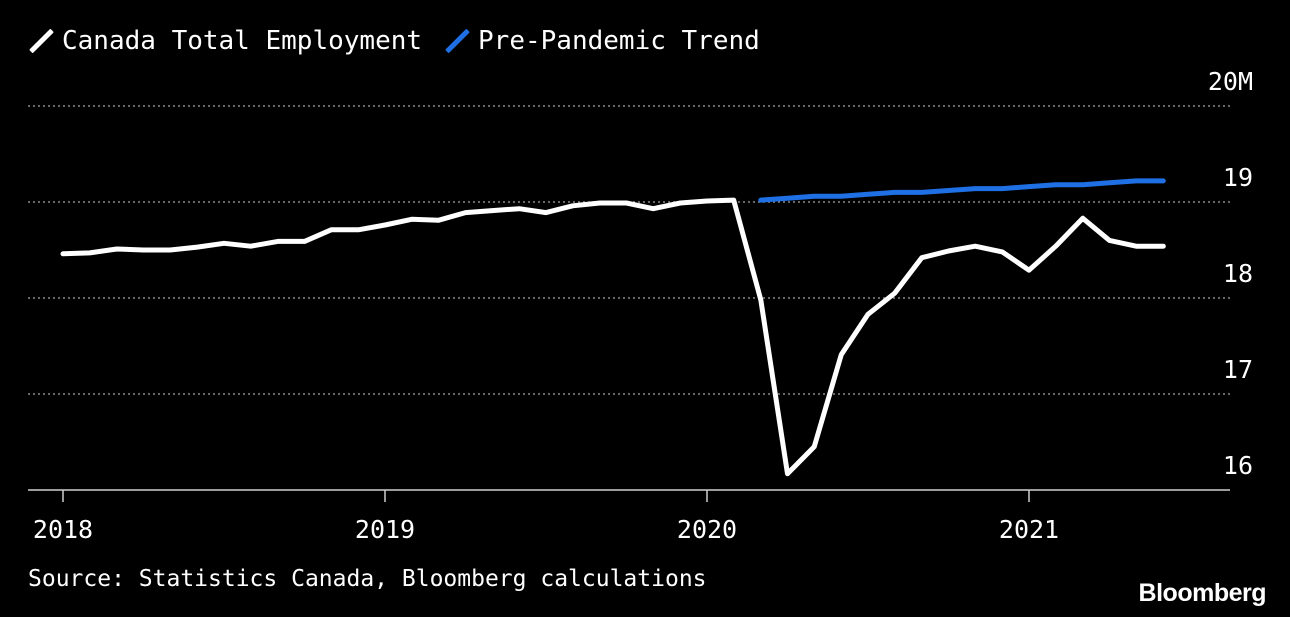 Image resolution: width=1290 pixels, height=617 pixels. Describe the element at coordinates (1238, 273) in the screenshot. I see `y-tick-label-2: 18` at that location.